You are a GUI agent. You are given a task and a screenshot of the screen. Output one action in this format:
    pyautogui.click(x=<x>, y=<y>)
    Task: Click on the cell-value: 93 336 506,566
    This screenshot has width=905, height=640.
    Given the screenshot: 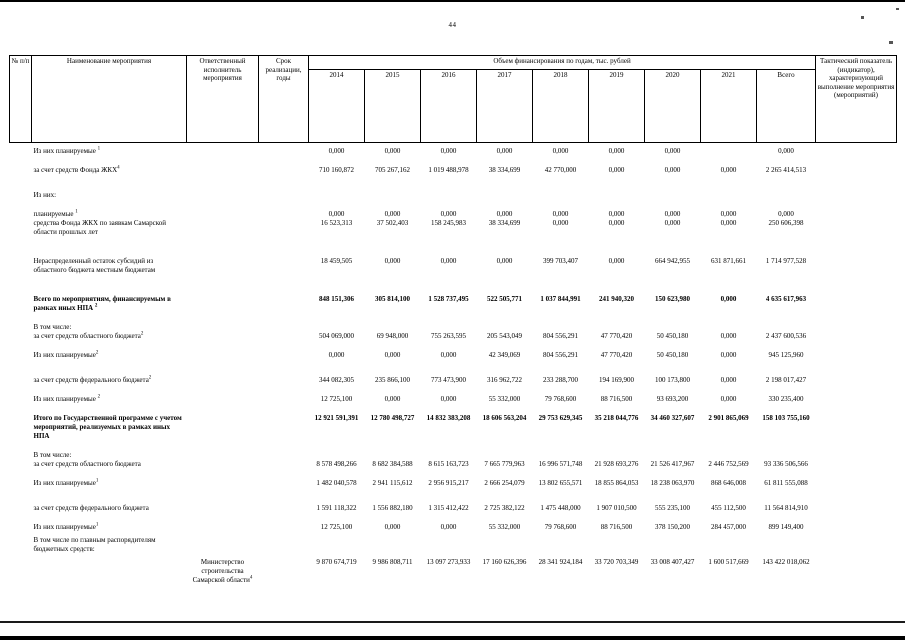 What is the action you would take?
    pyautogui.click(x=786, y=464)
    